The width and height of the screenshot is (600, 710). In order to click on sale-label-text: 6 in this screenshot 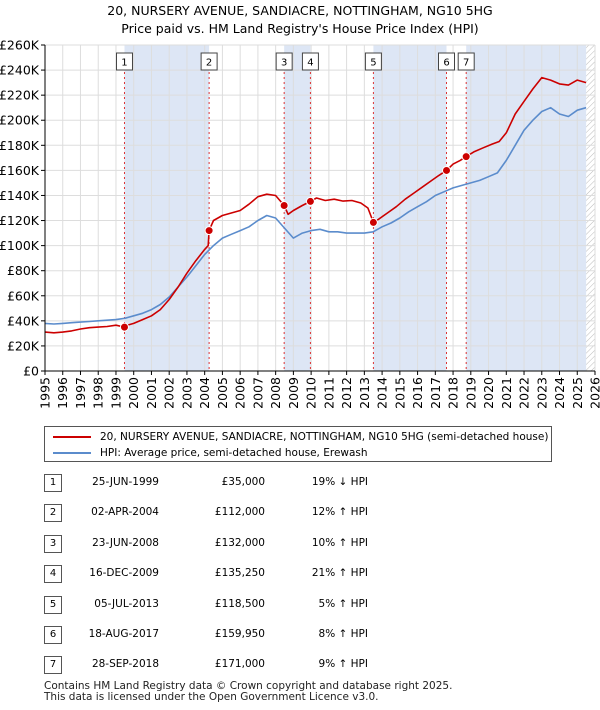, I will do `click(446, 63)`.